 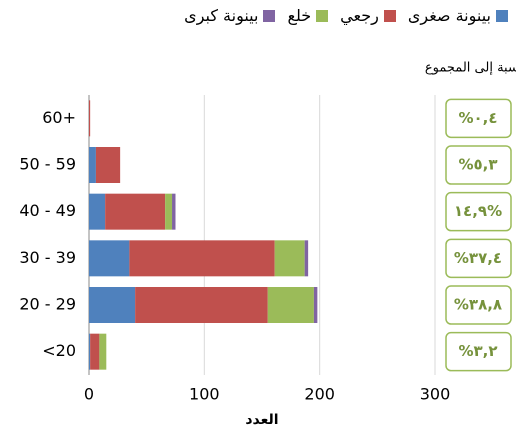 I want to click on x-tick-label: 300, so click(x=435, y=394).